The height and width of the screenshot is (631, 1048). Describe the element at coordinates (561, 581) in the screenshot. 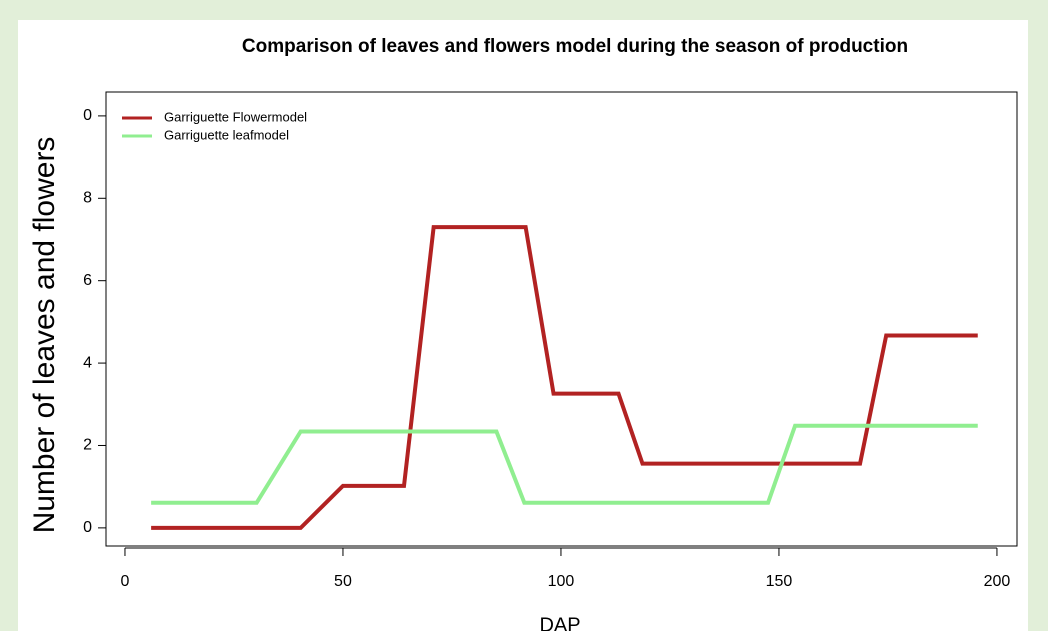

I see `x-tick-label: 100` at that location.